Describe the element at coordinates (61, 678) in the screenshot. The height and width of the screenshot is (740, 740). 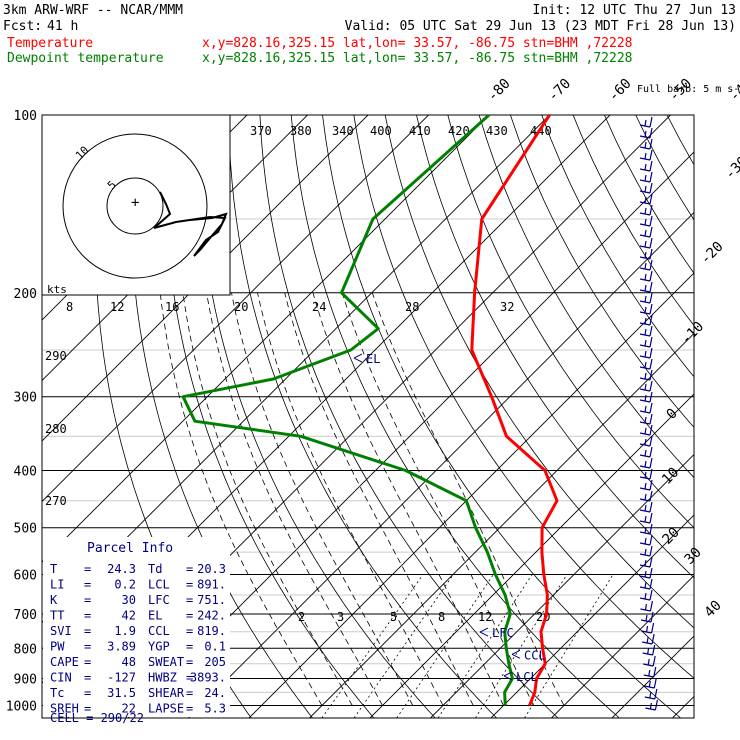
I see `parcel-row-label: CIN` at that location.